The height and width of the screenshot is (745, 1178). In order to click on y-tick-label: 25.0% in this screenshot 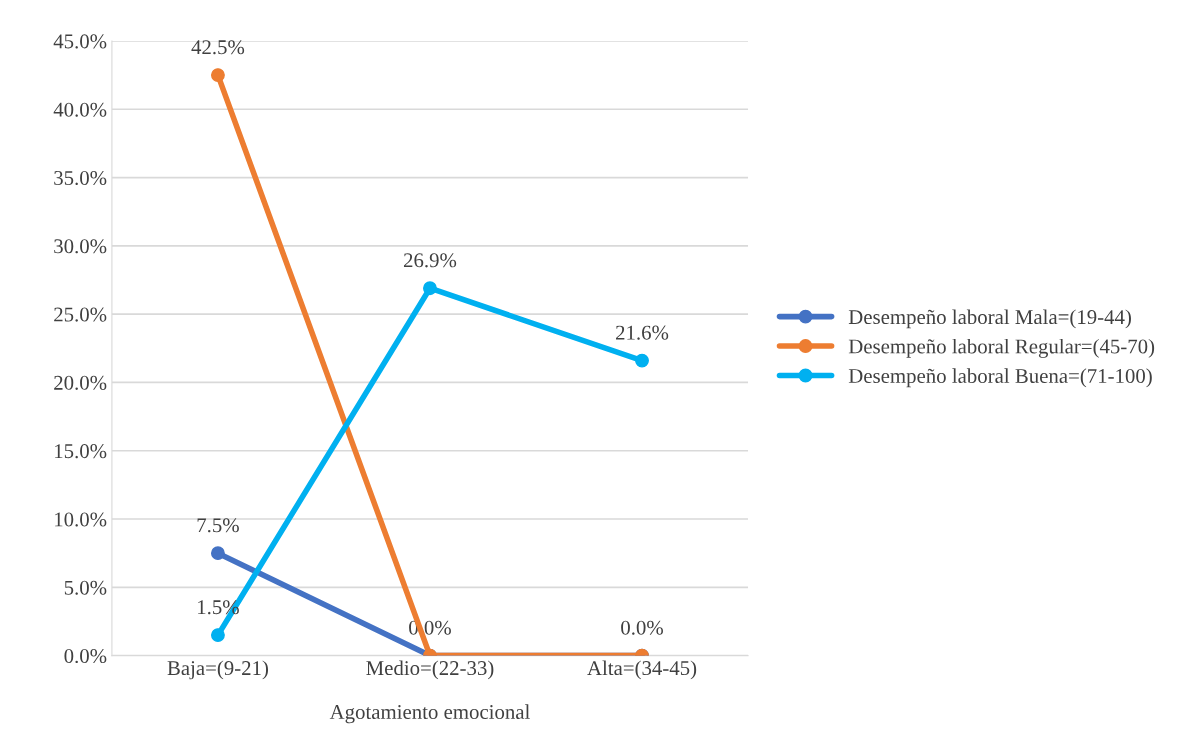, I will do `click(80, 314)`.